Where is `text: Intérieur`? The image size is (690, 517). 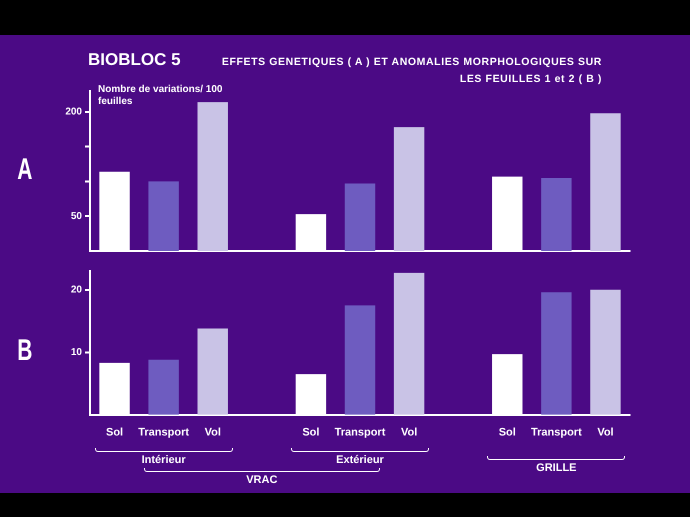
text: Intérieur is located at coordinates (163, 460).